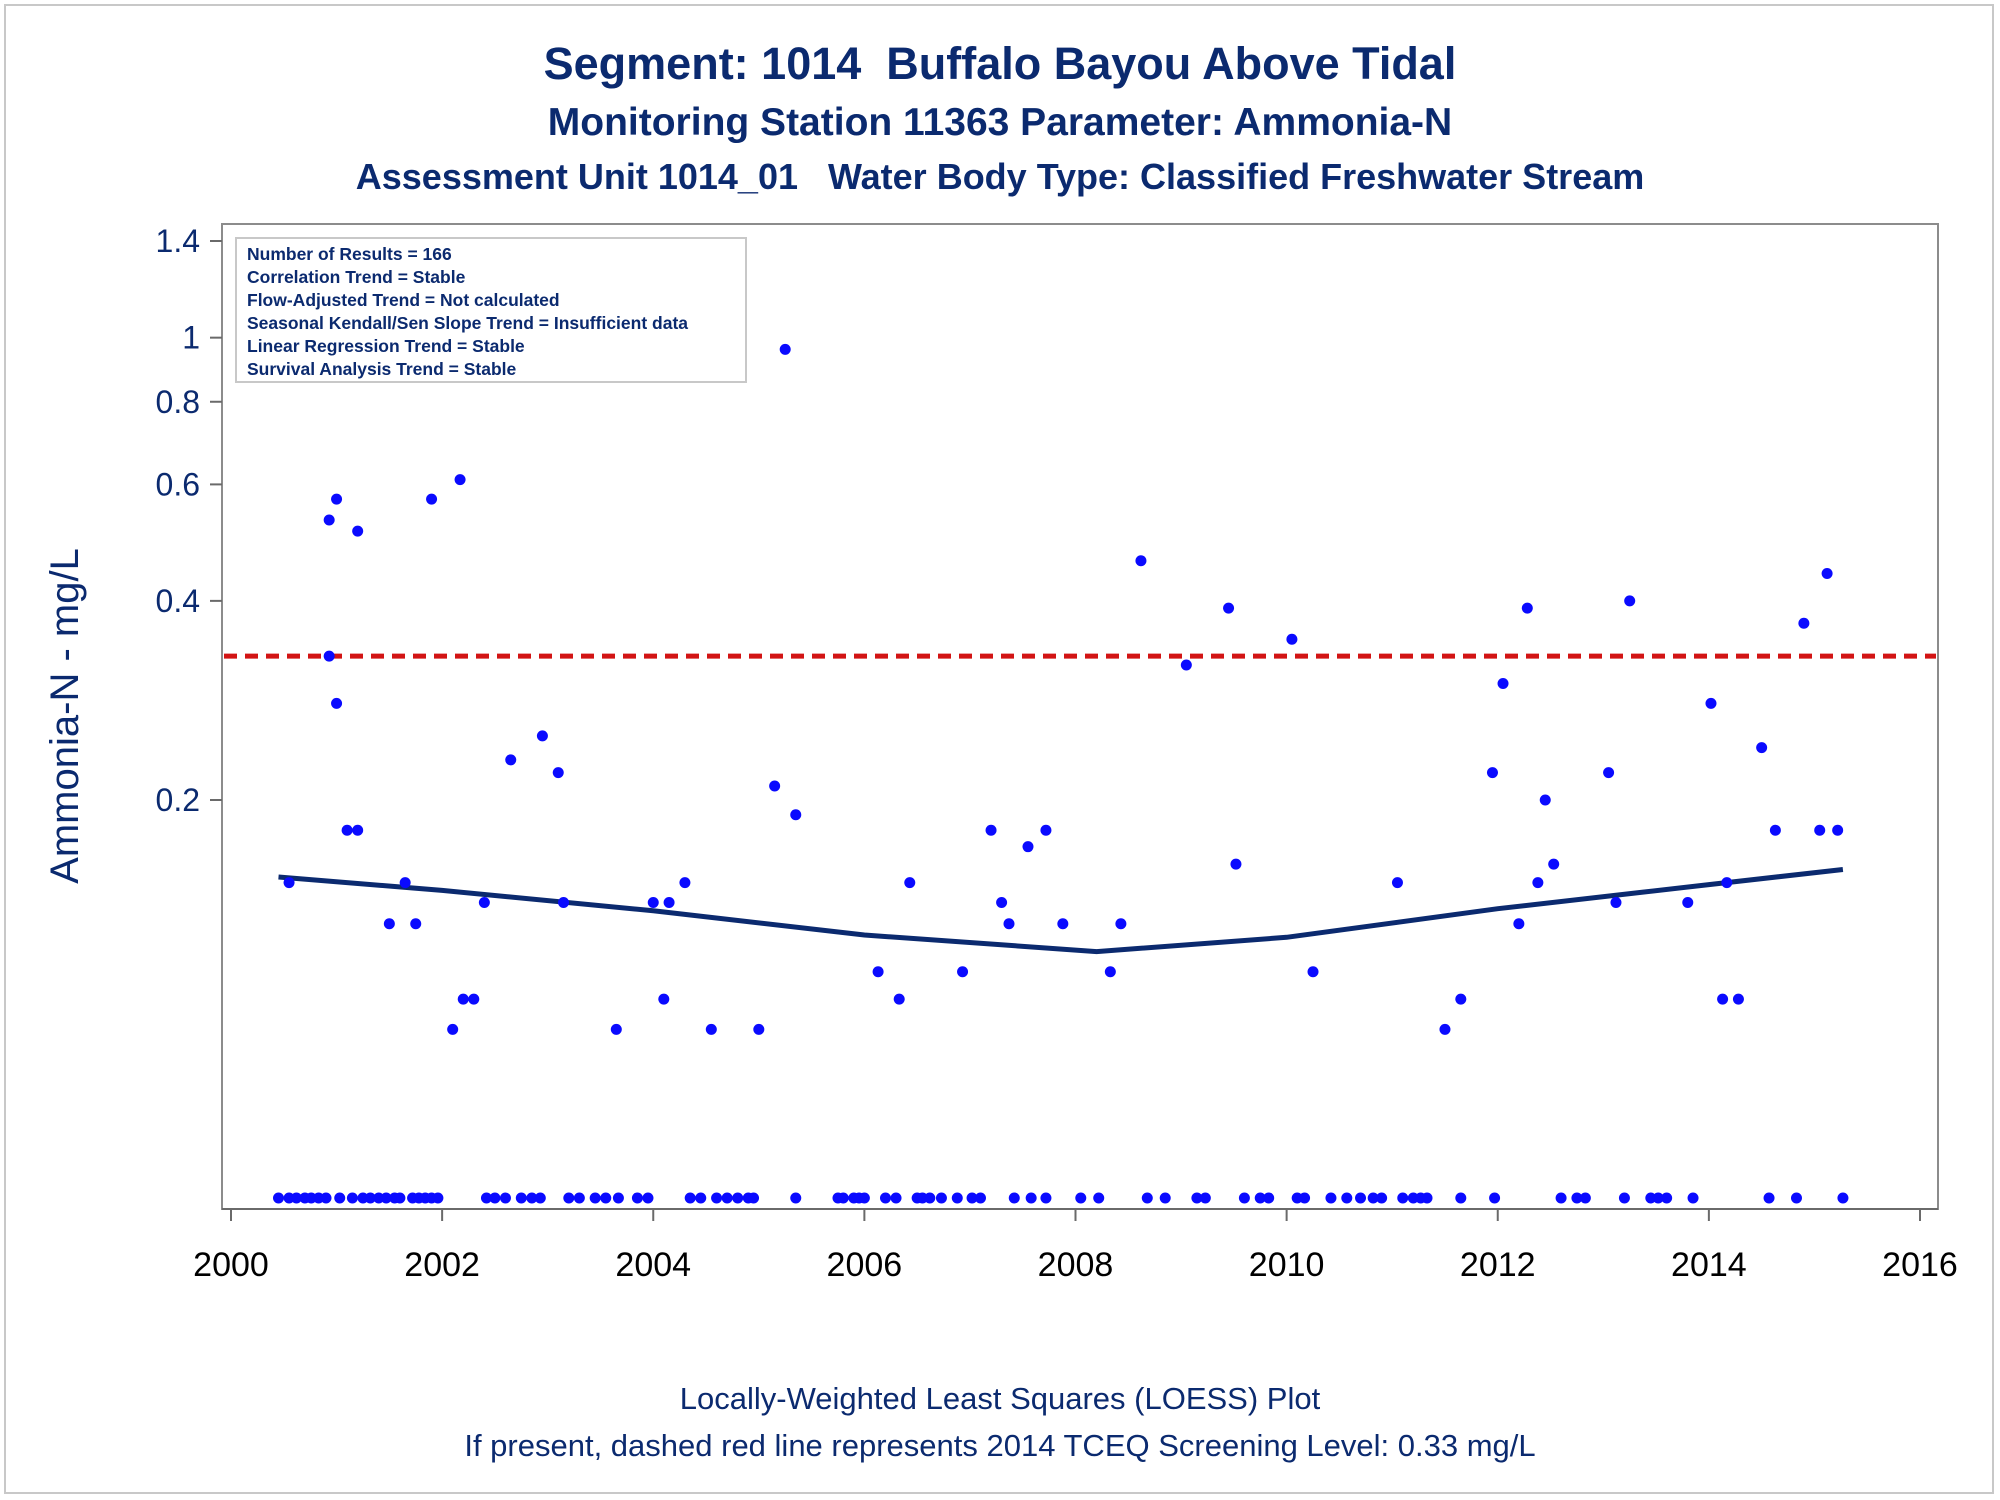 Image resolution: width=2000 pixels, height=1500 pixels. What do you see at coordinates (191, 338) in the screenshot?
I see `y-tick-label: 1` at bounding box center [191, 338].